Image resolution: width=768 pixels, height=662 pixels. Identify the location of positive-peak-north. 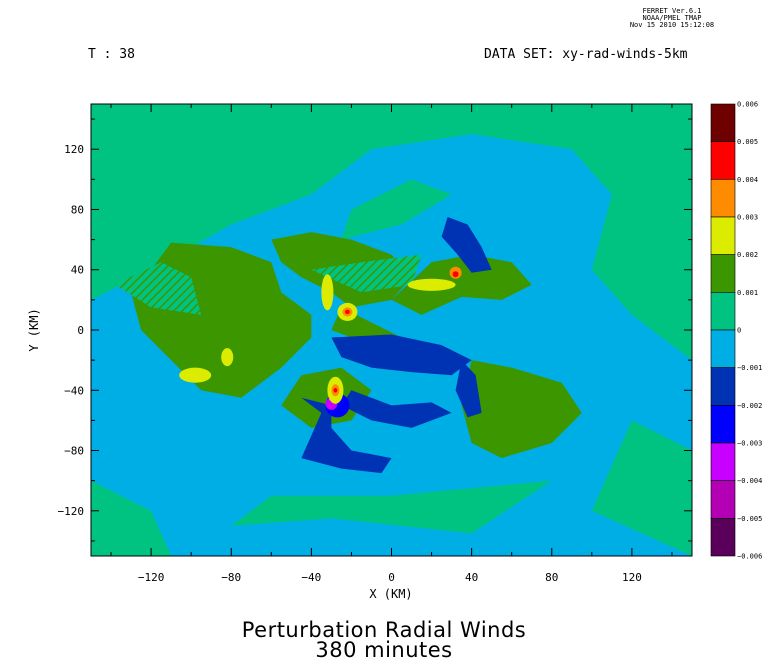
(347, 312).